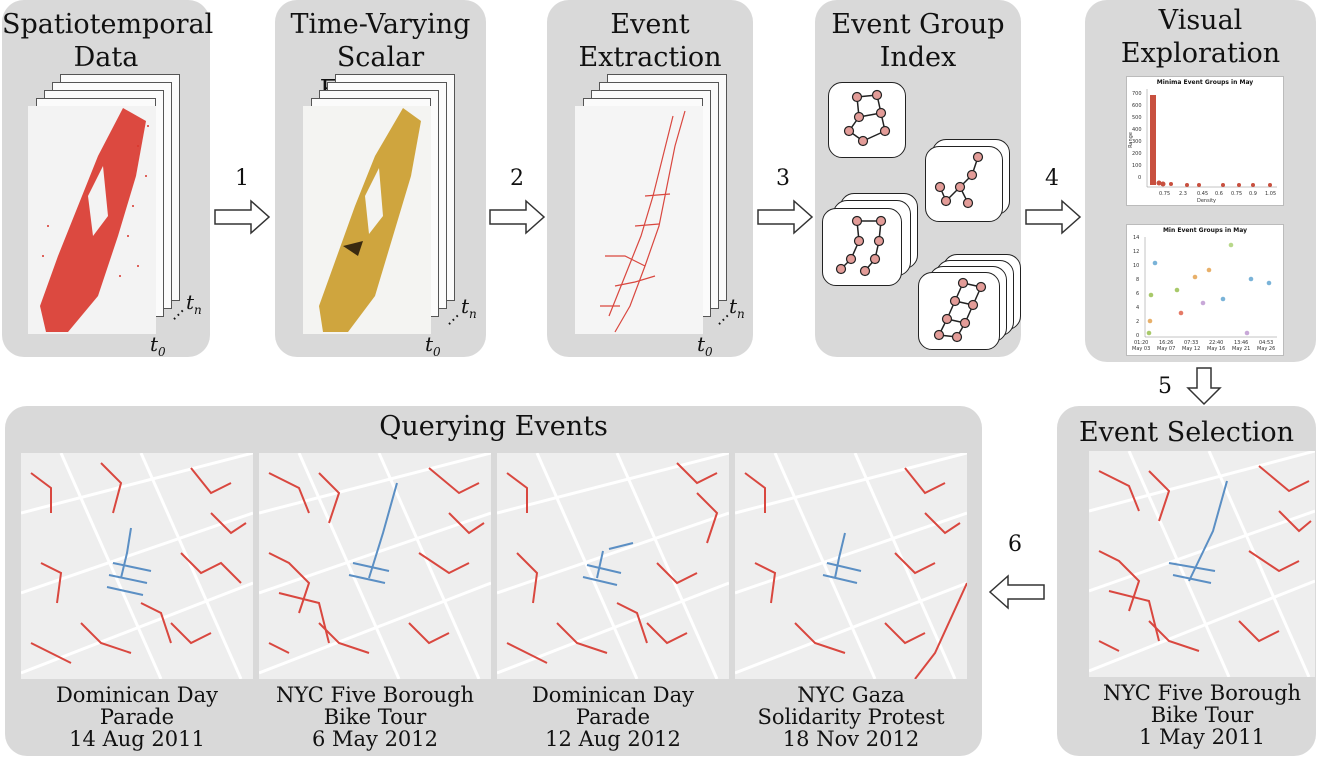 This screenshot has width=1318, height=757. I want to click on y-tick: 10, so click(1136, 266).